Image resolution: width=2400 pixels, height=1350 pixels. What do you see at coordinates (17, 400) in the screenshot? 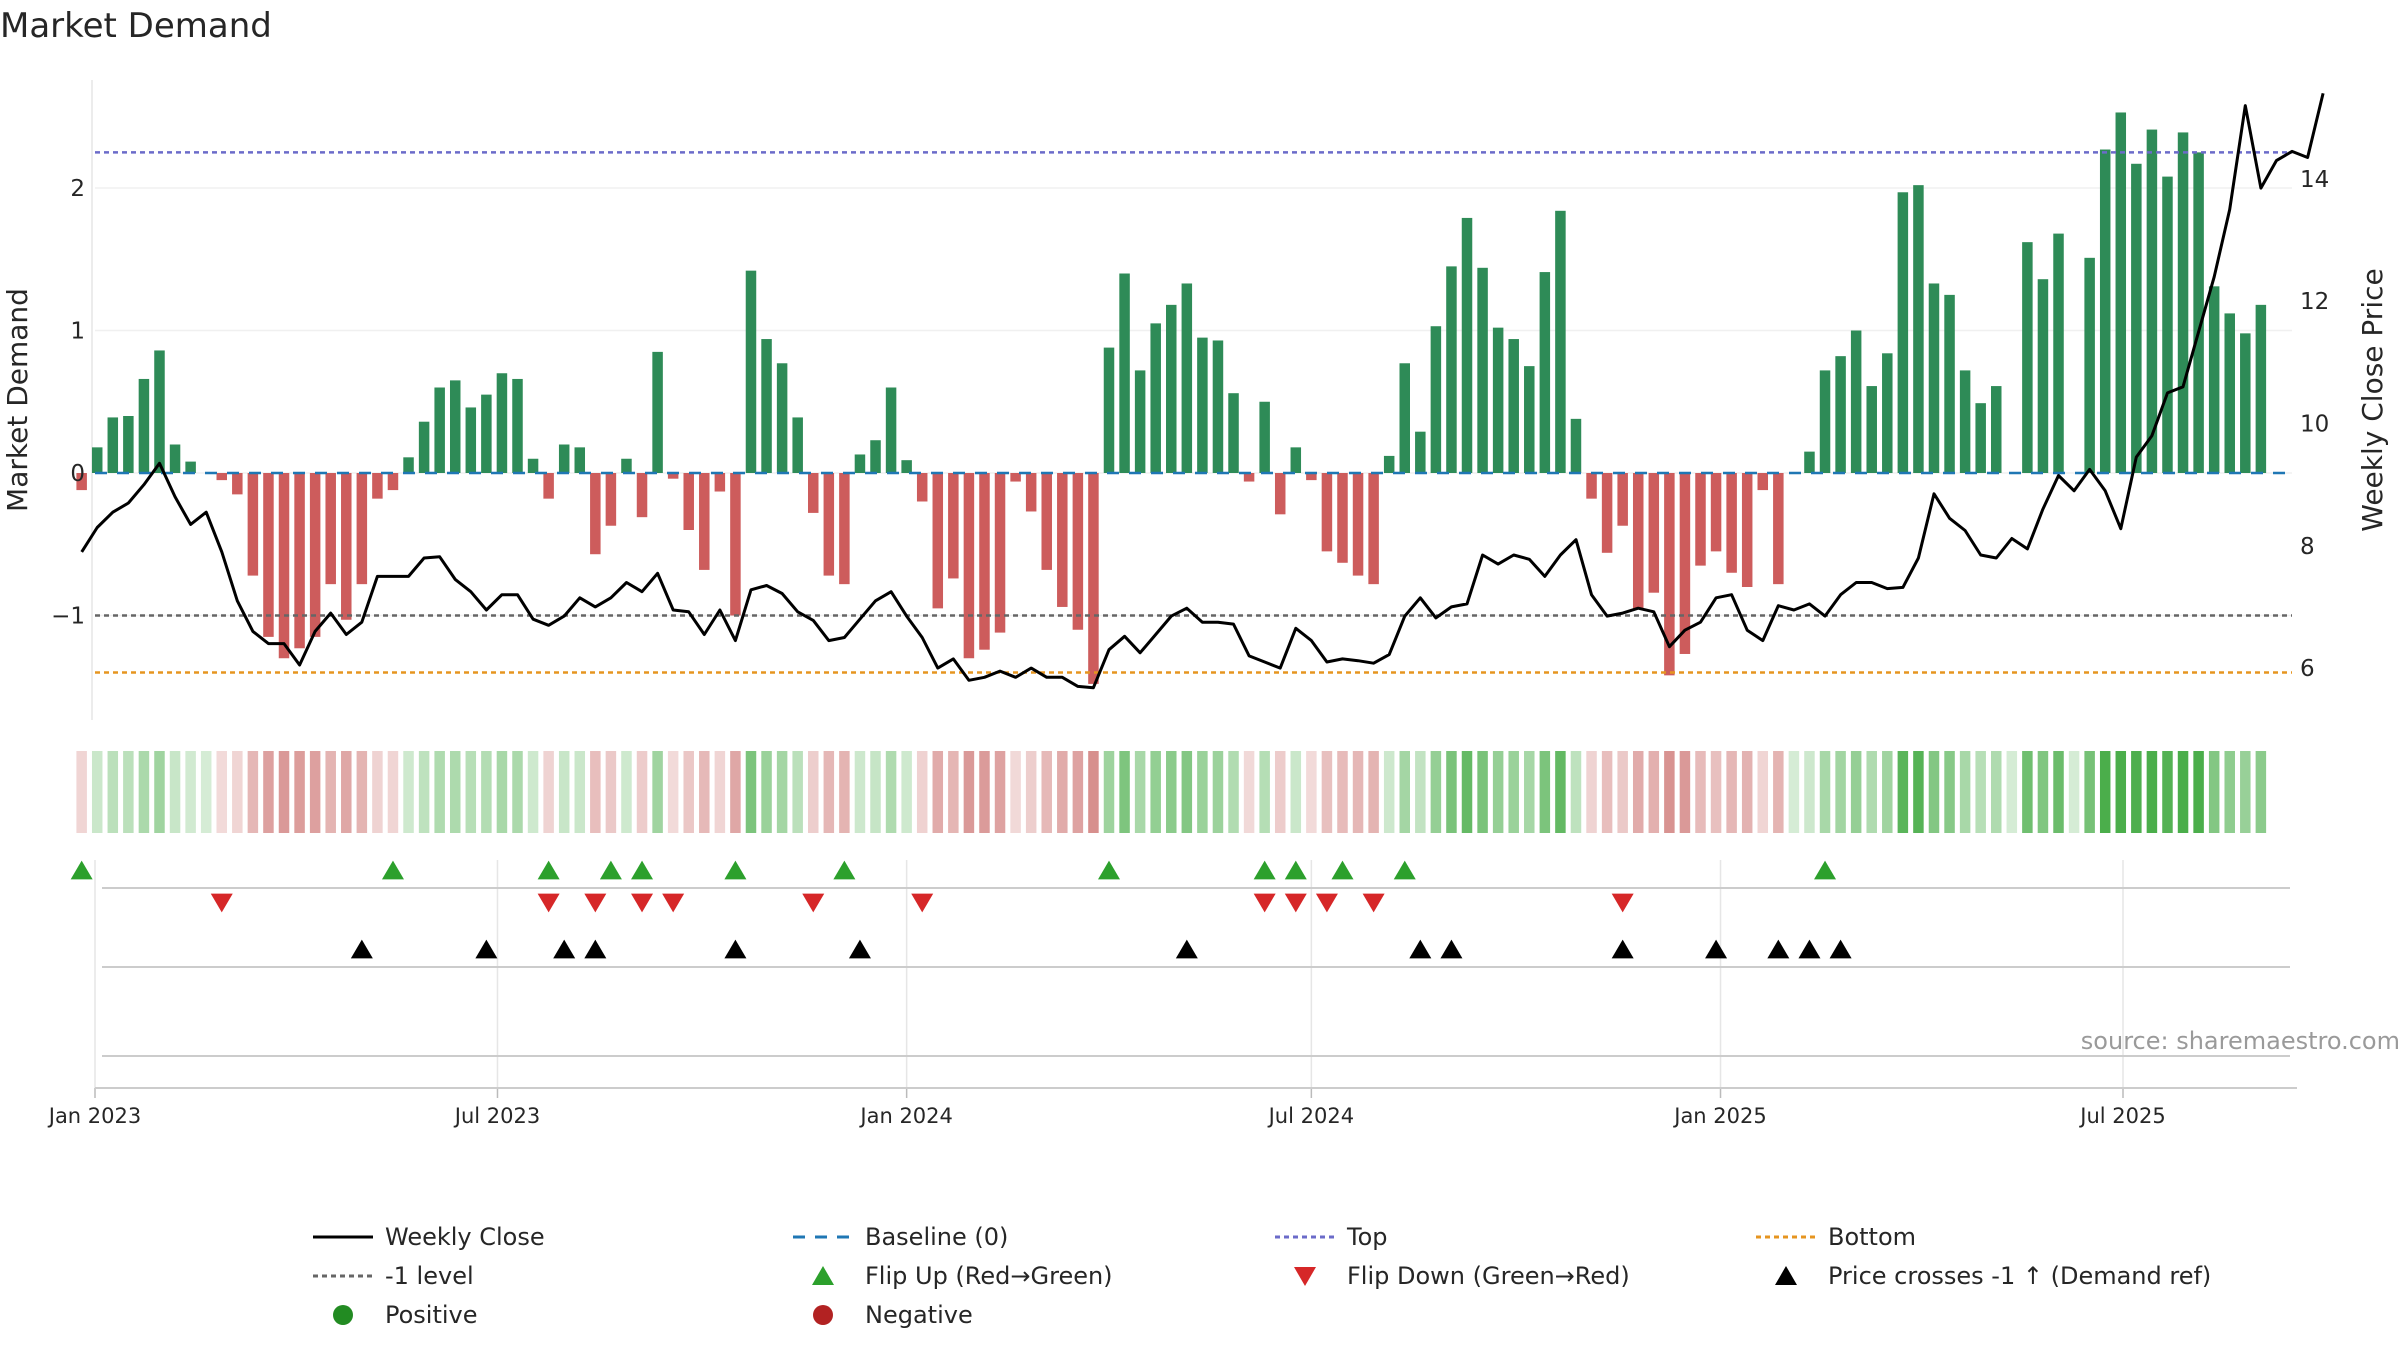
I see `y-axis-left-label: Market Demand` at bounding box center [17, 400].